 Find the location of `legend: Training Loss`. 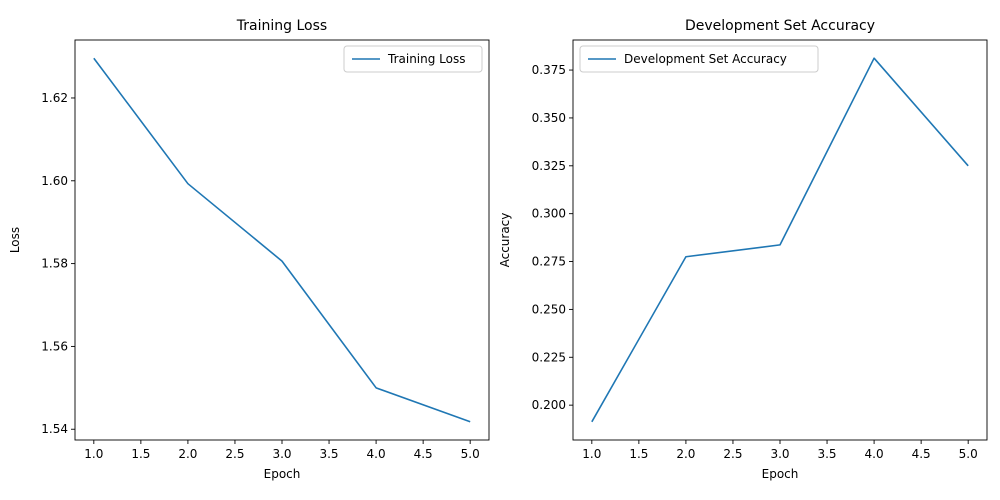

legend: Training Loss is located at coordinates (413, 59).